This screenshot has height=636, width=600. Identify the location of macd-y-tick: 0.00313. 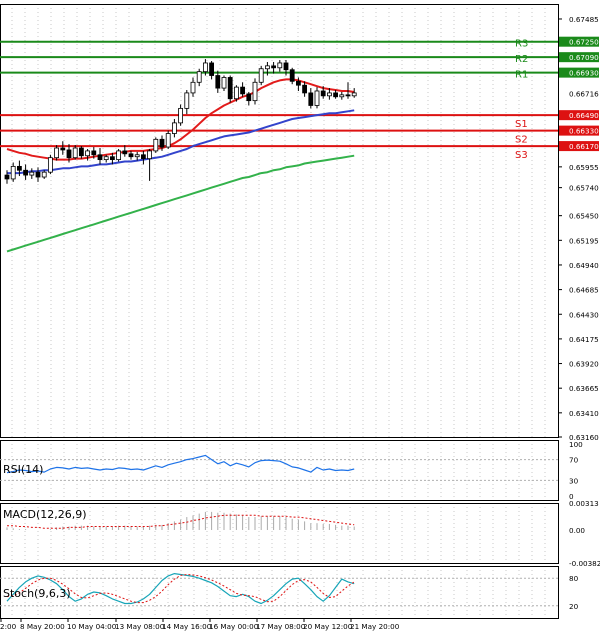
(584, 503).